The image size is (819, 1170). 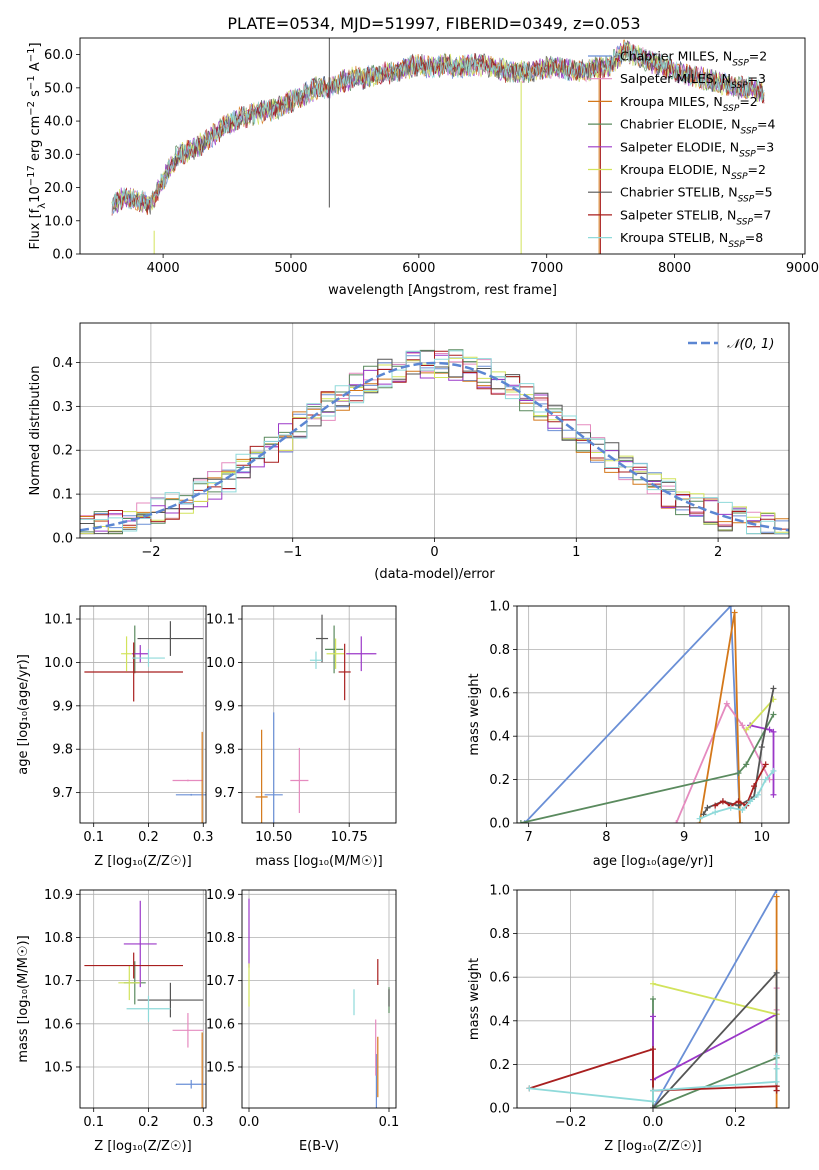 I want to click on legend-value: =4, so click(x=766, y=124).